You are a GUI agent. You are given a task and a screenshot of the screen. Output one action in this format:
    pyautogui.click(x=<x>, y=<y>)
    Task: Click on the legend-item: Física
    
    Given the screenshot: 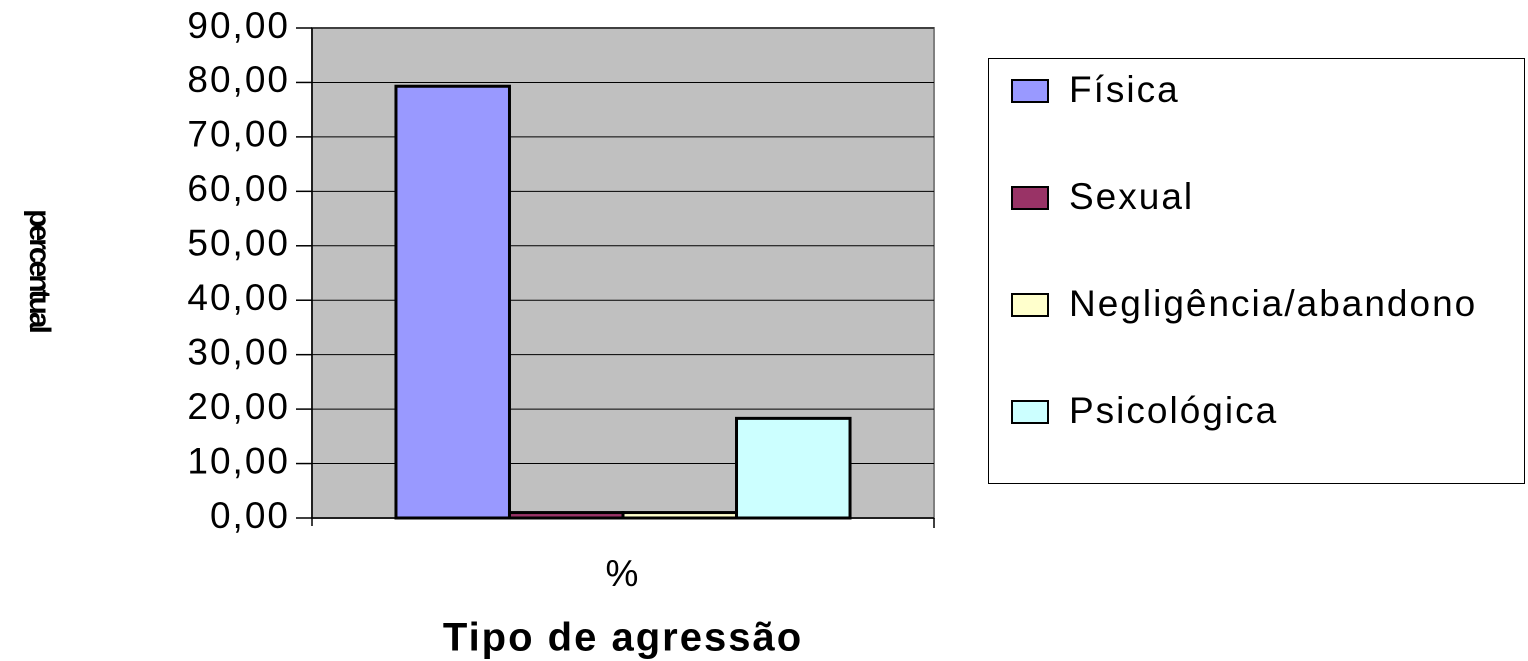 What is the action you would take?
    pyautogui.click(x=1261, y=90)
    